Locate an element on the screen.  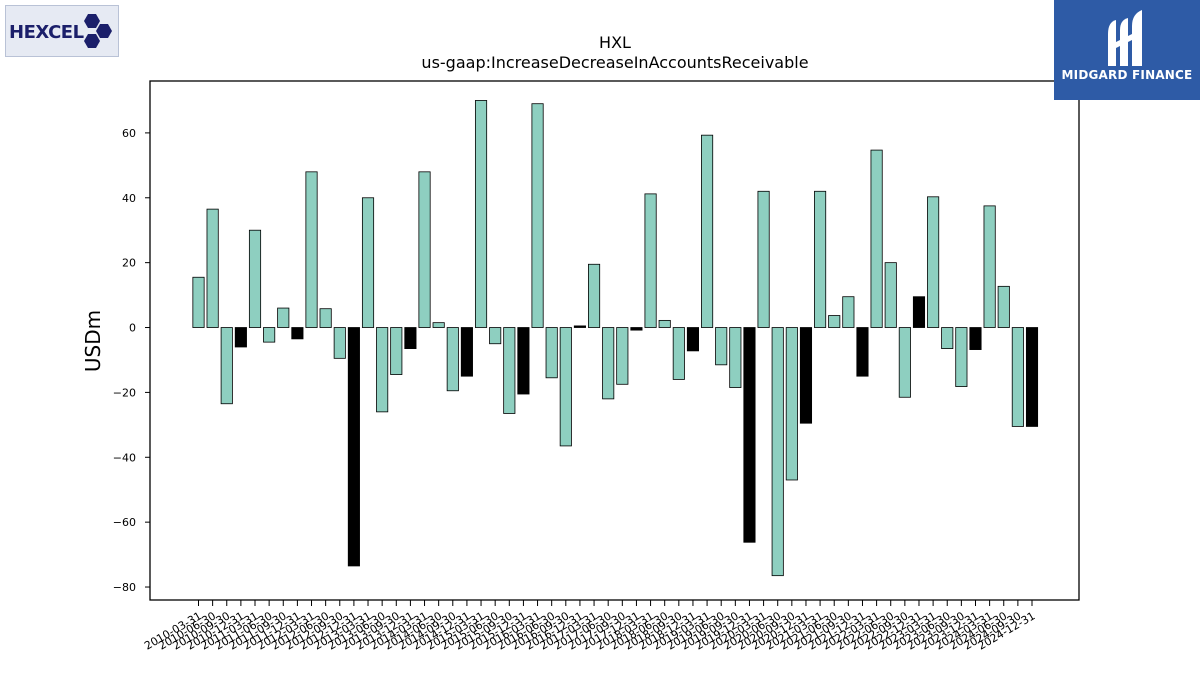
midgard-finance-logo: MIDGARD FINANCE is located at coordinates (1127, 50).